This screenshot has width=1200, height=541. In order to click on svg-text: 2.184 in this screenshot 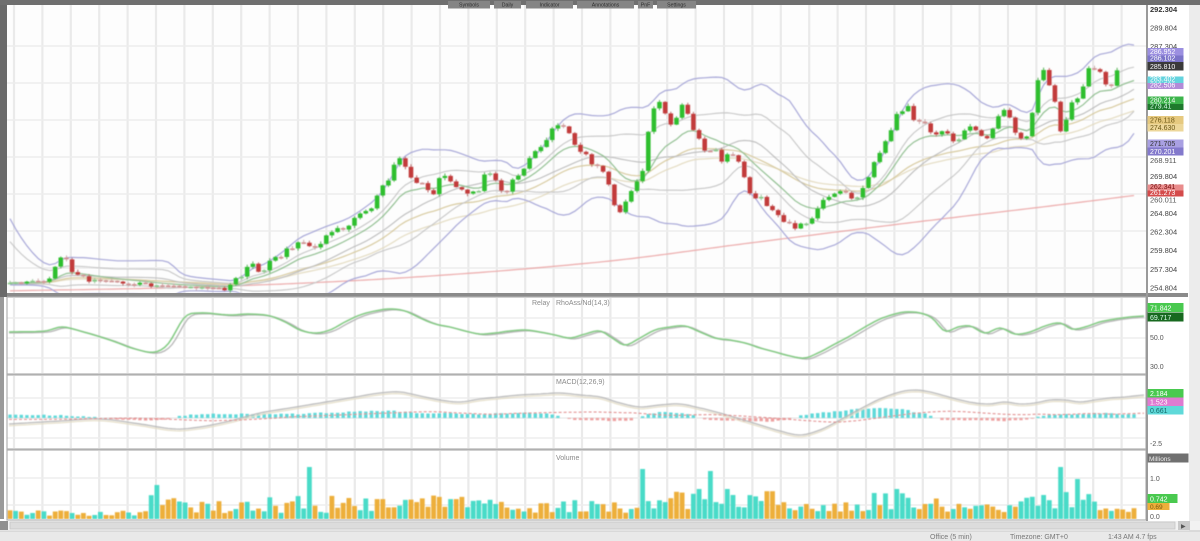, I will do `click(1159, 394)`.